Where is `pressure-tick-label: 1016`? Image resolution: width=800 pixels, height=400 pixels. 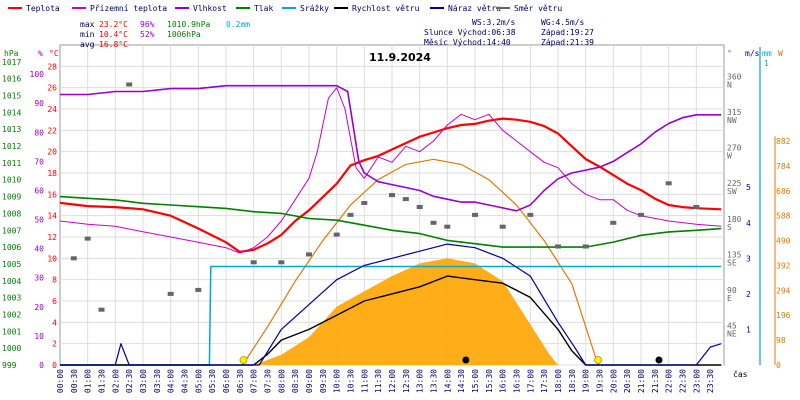
pressure-tick-label: 1016 is located at coordinates (11, 79).